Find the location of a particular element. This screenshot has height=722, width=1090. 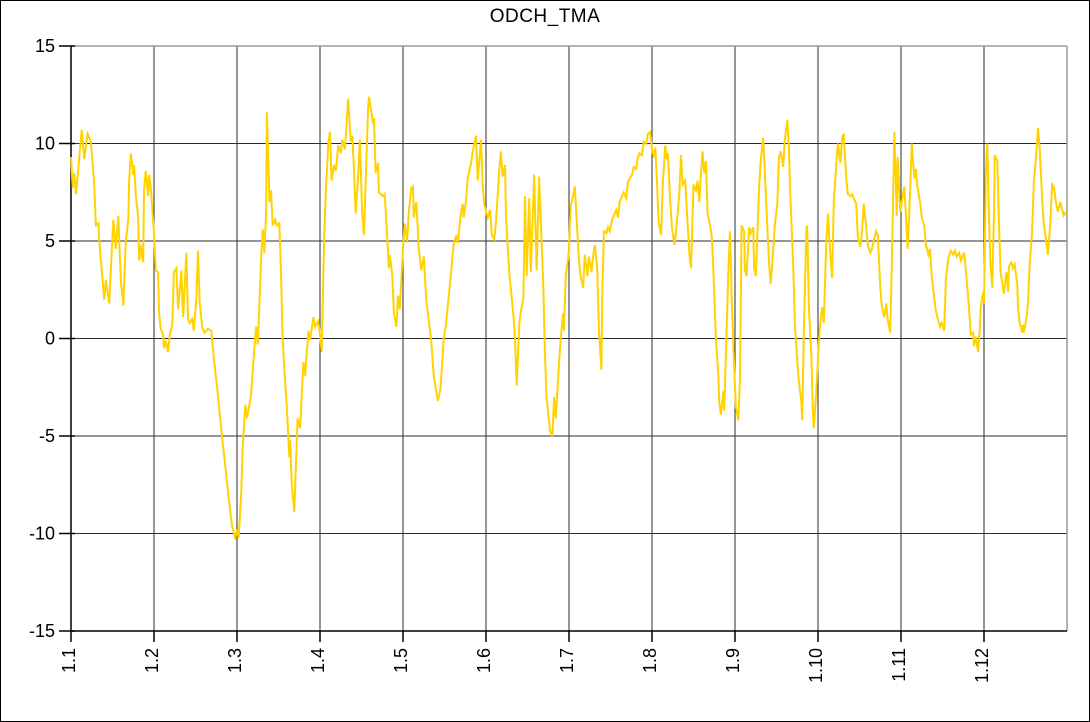

x-tick-label-1.4: 1.4 is located at coordinates (318, 660).